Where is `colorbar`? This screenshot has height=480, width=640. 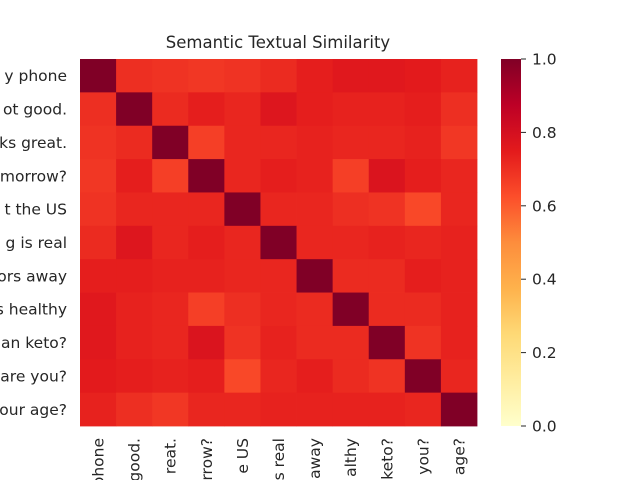 colorbar is located at coordinates (511, 242).